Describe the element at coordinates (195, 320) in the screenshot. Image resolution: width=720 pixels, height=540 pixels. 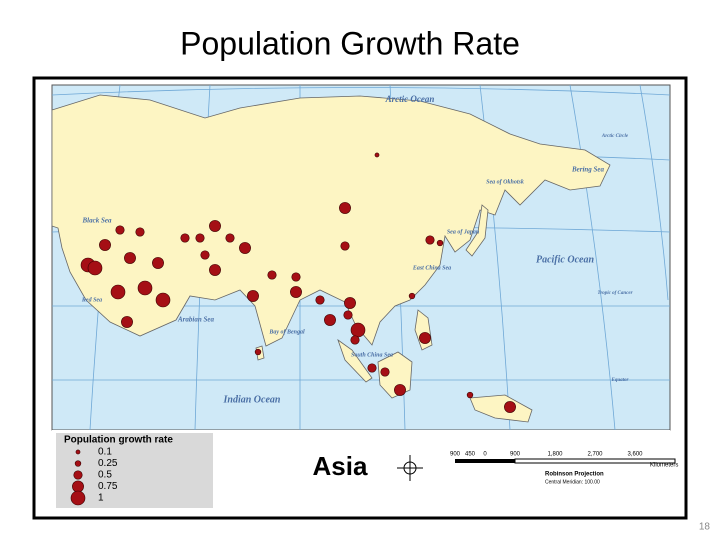
I see `map-label: Arabian Sea` at that location.